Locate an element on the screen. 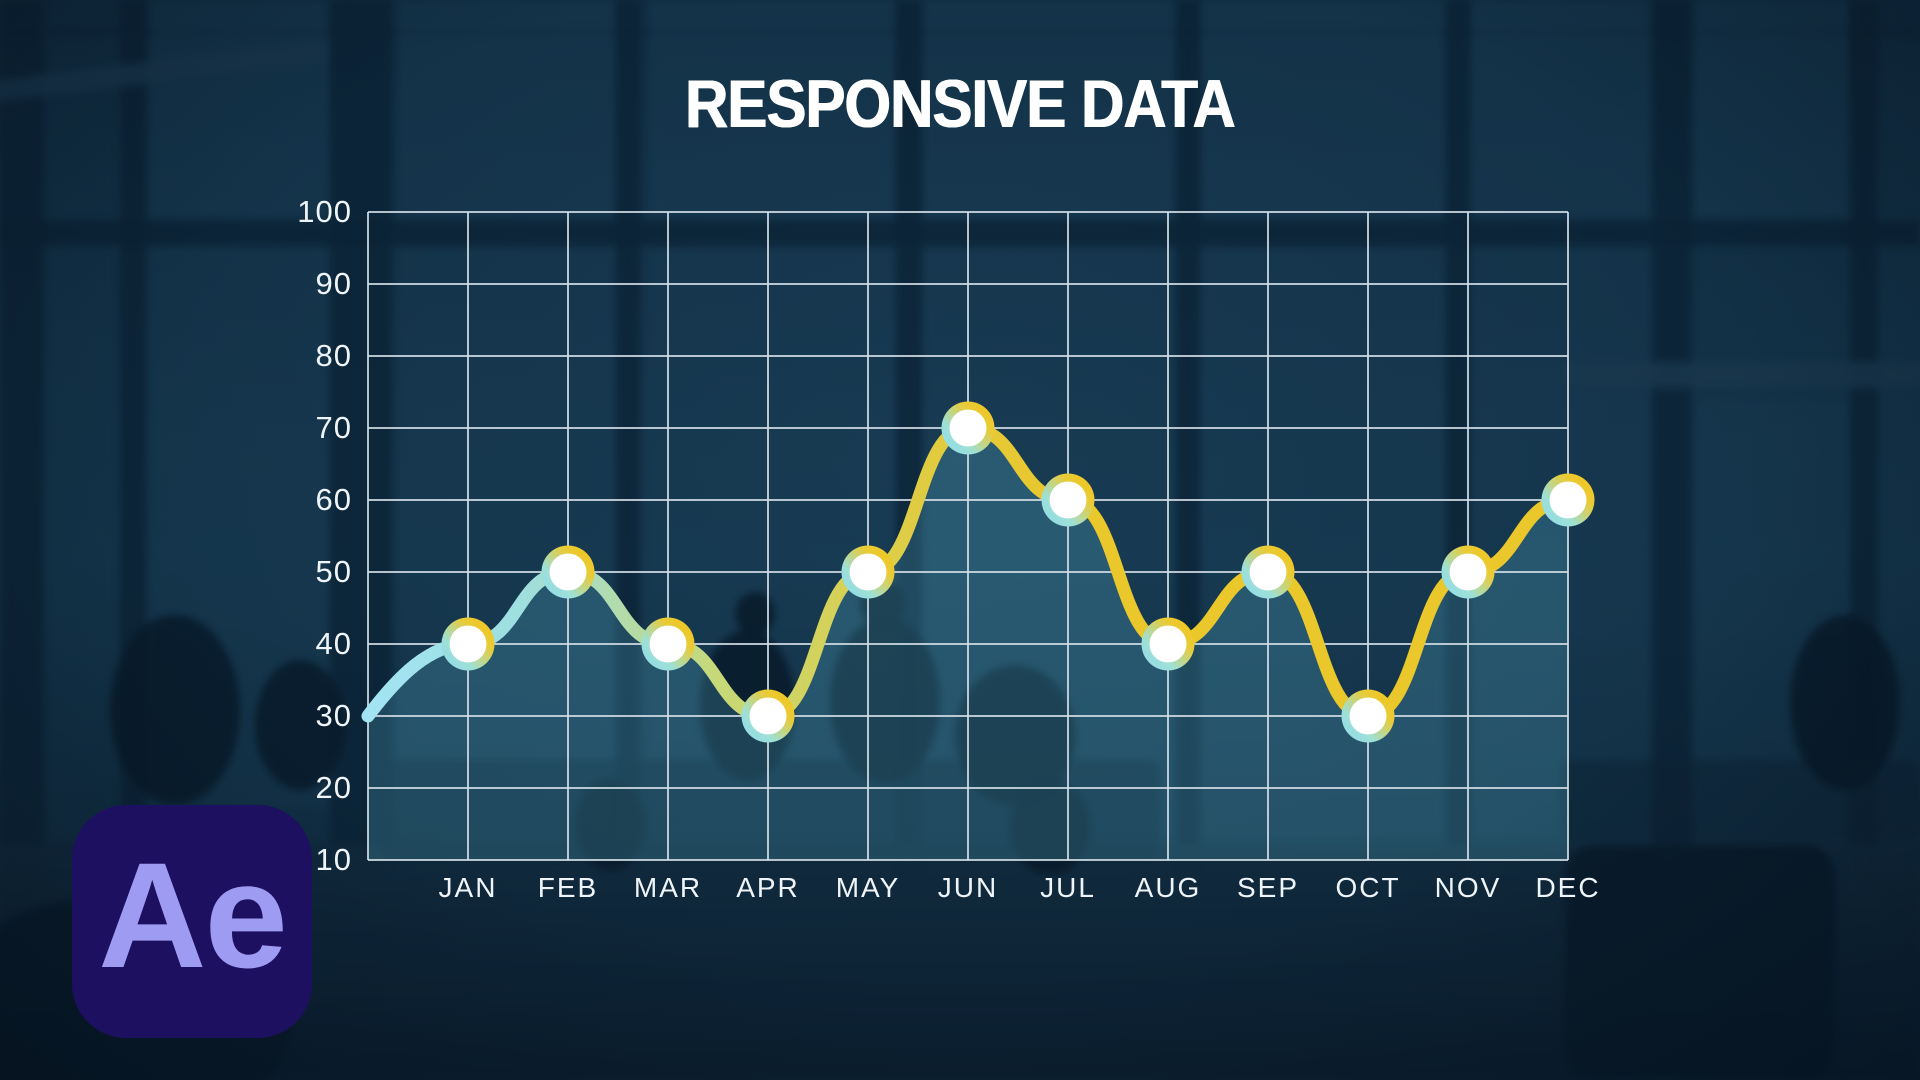 This screenshot has width=1920, height=1080. x-axis-label: MAR is located at coordinates (668, 887).